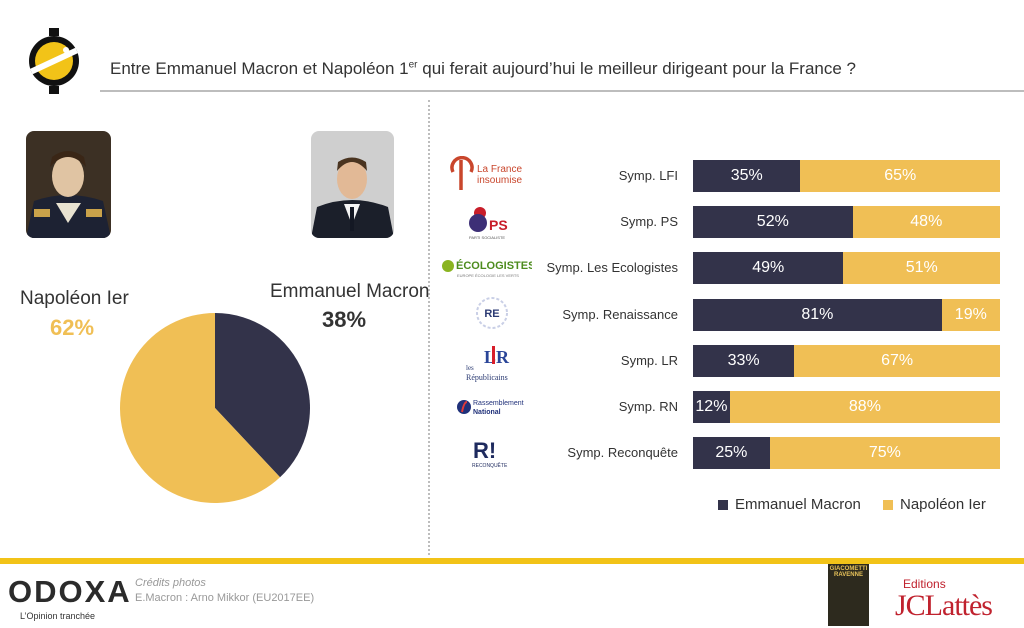 This screenshot has height=628, width=1024. Describe the element at coordinates (848, 569) in the screenshot. I see `book-author-1: GIACOMETTI` at that location.